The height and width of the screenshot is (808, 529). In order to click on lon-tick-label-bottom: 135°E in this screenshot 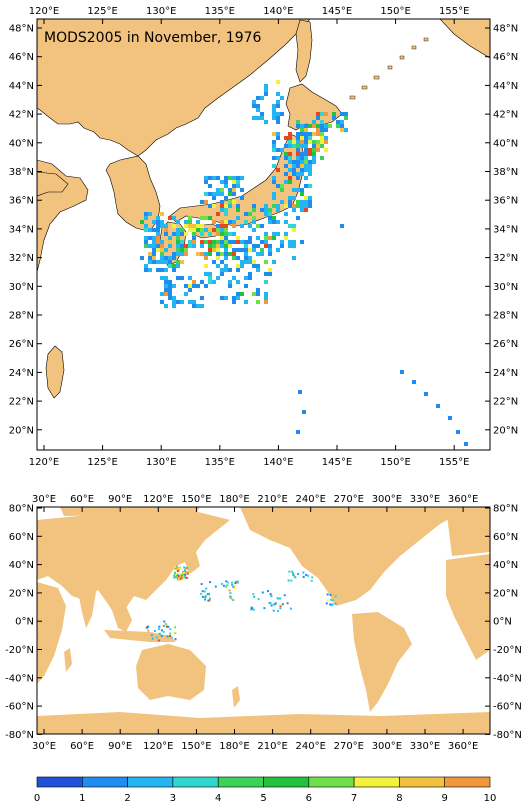, I will do `click(220, 462)`.